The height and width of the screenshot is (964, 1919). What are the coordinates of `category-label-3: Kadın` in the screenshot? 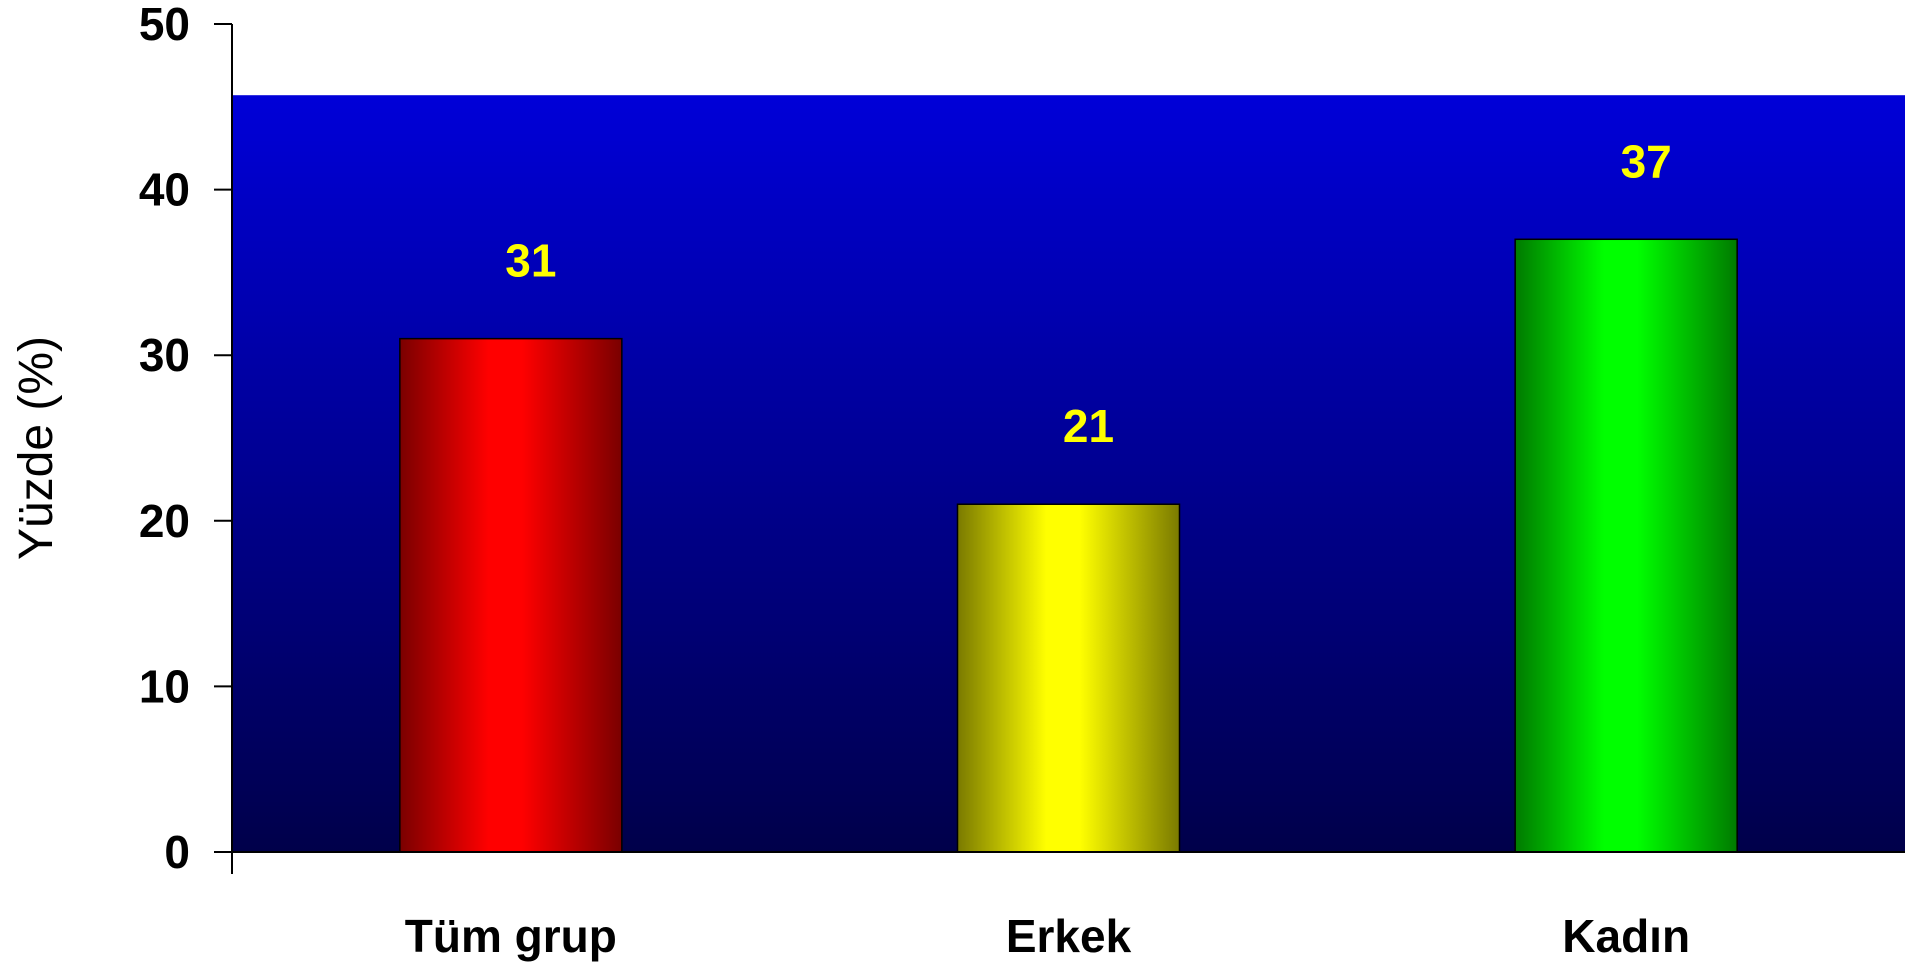 It's located at (1626, 936).